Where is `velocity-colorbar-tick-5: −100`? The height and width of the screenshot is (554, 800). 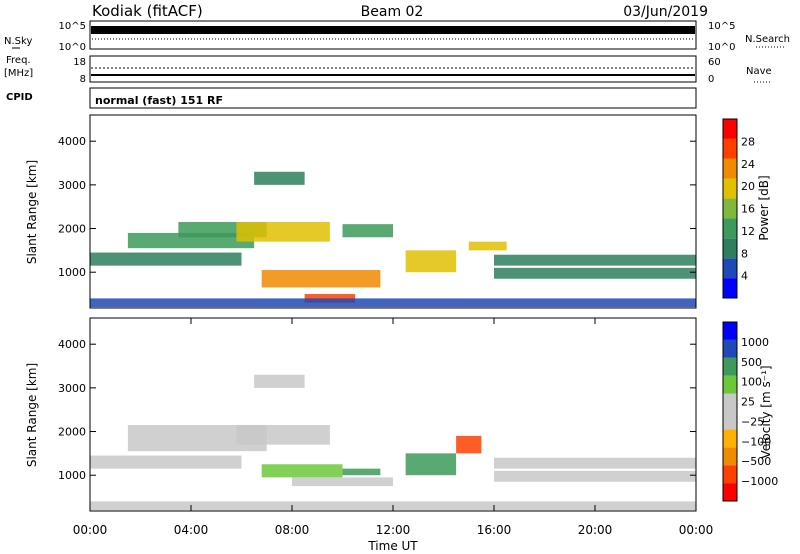 velocity-colorbar-tick-5: −100 is located at coordinates (756, 441).